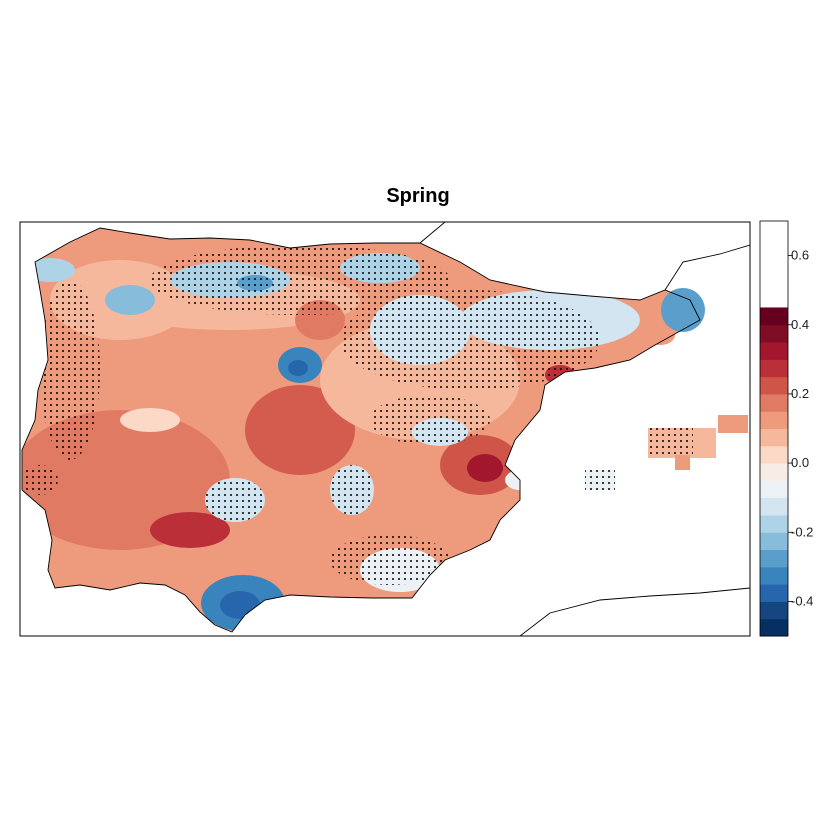 The height and width of the screenshot is (840, 840). Describe the element at coordinates (800, 428) in the screenshot. I see `colorbar-ticks: 0.6 0.4 0.2 0.0 -0.2 -0.4` at that location.